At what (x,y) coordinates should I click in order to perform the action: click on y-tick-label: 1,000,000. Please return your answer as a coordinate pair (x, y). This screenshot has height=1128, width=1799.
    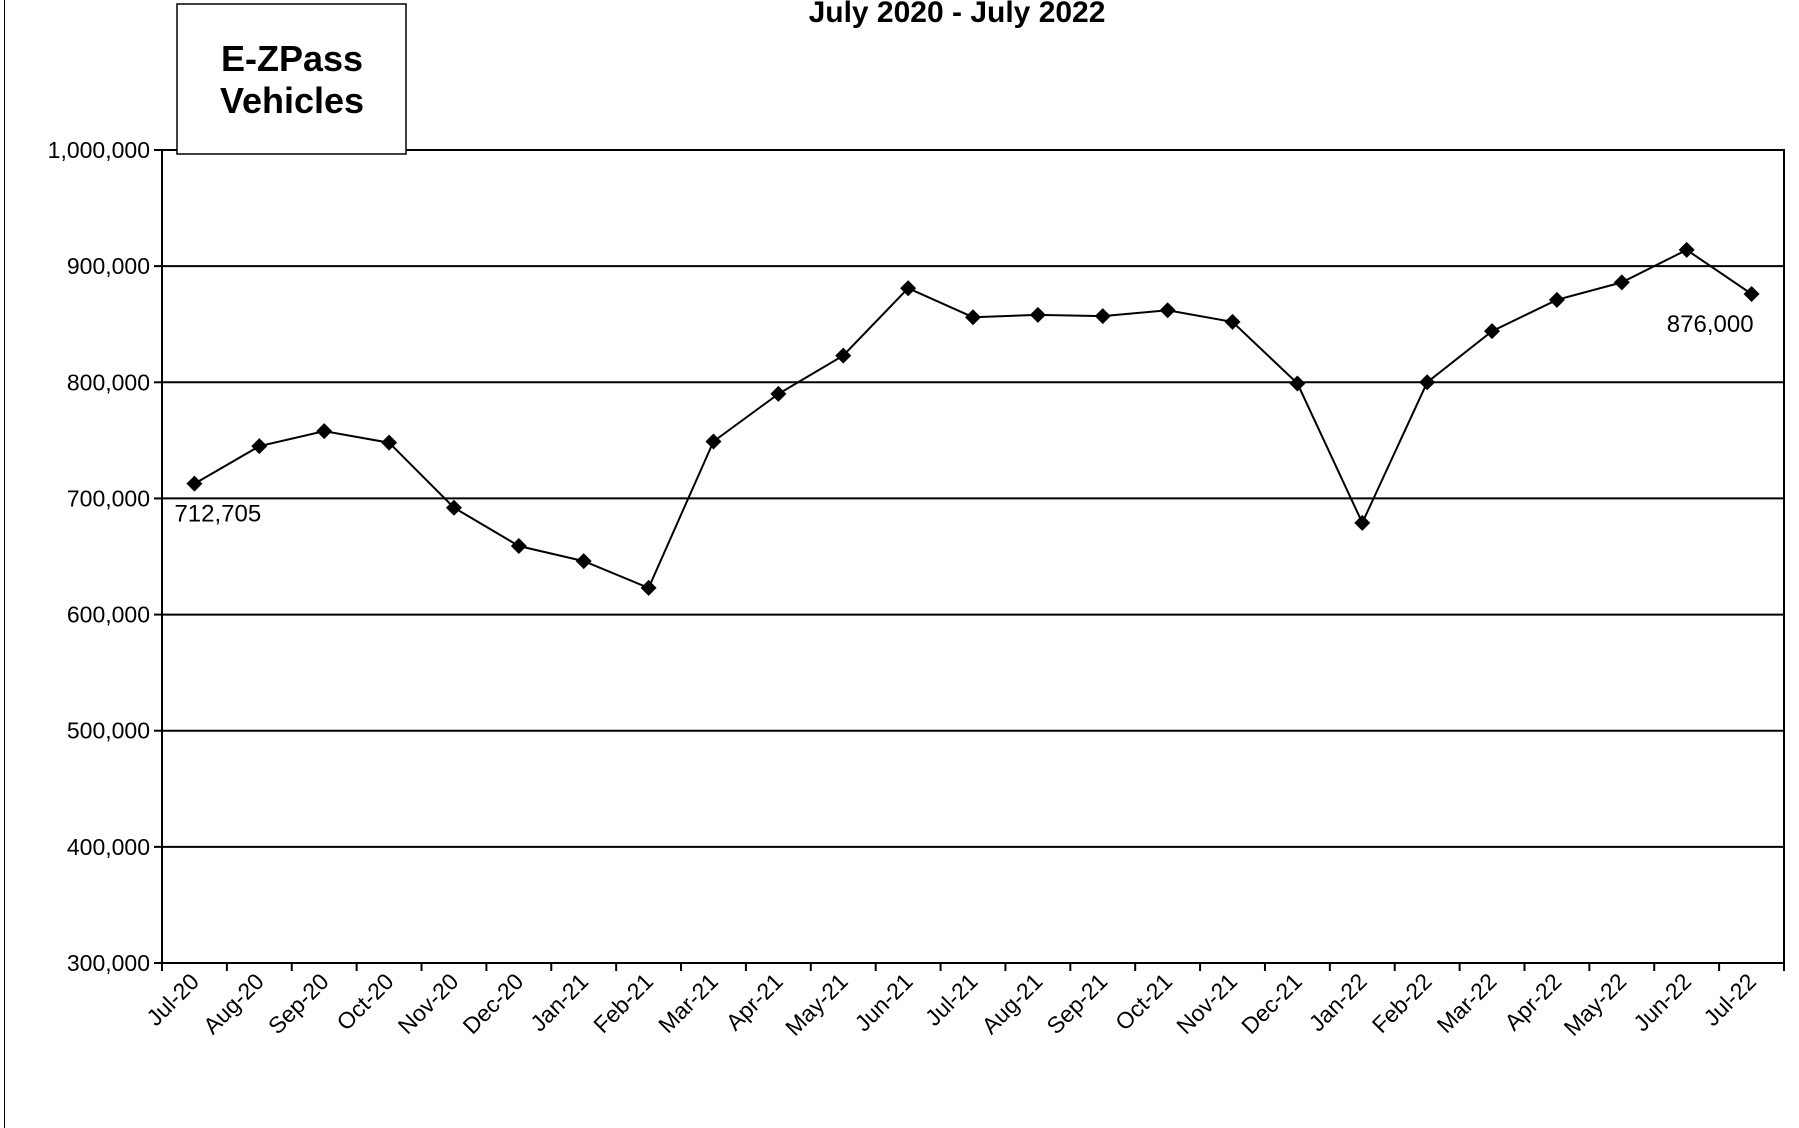
    Looking at the image, I should click on (99, 150).